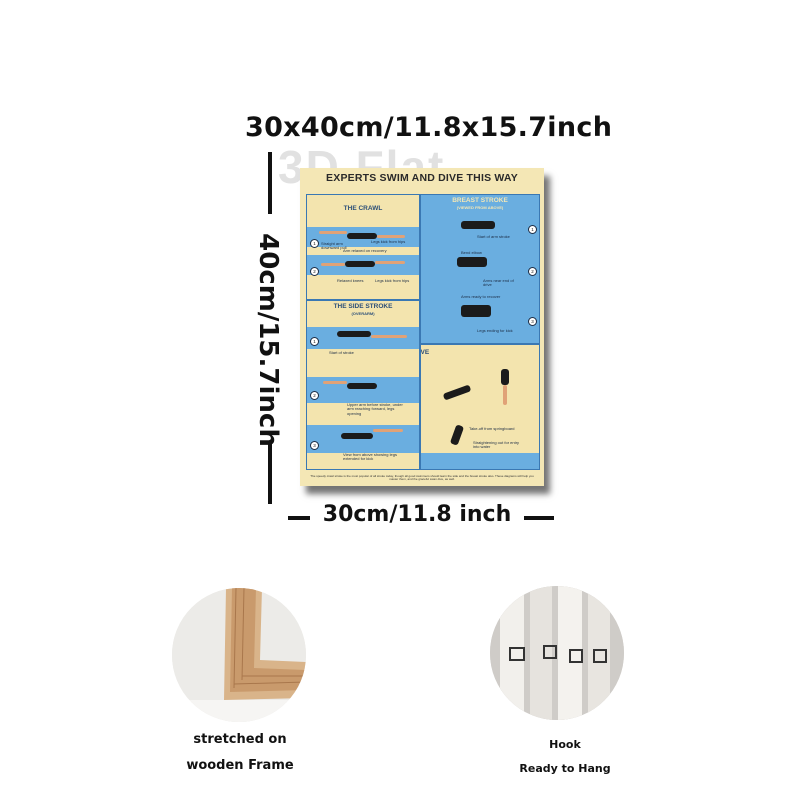  Describe the element at coordinates (505, 395) in the screenshot. I see `diver-limb` at that location.